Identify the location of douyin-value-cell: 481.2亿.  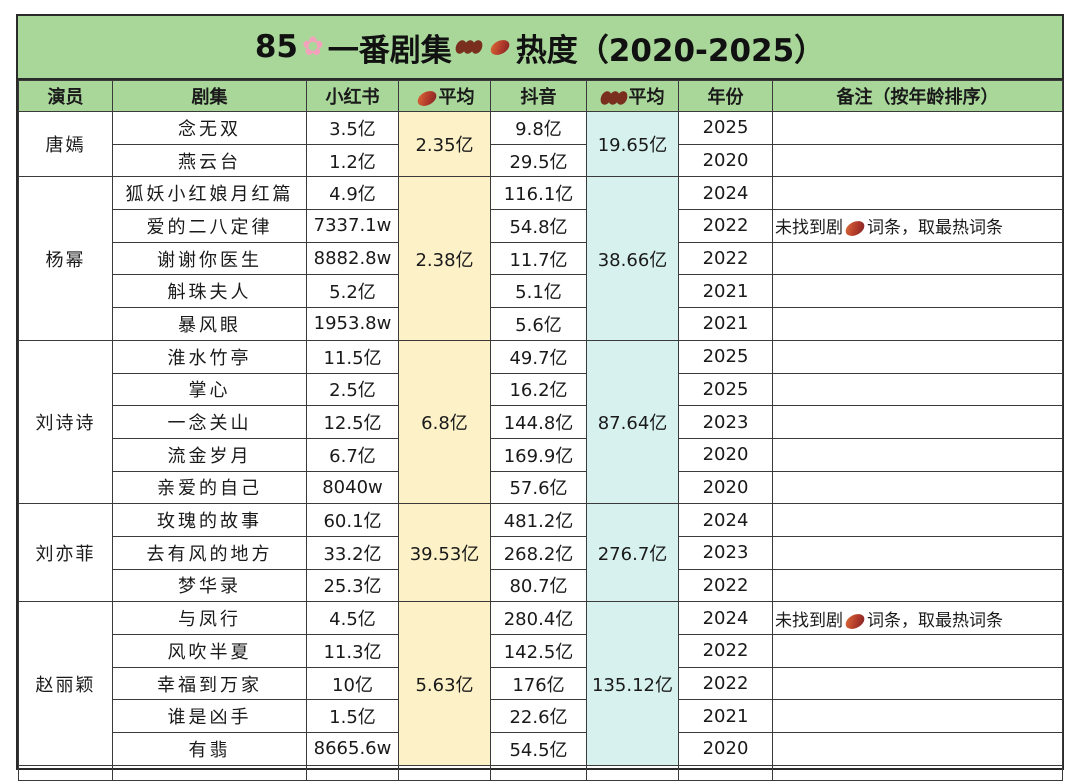
(538, 520).